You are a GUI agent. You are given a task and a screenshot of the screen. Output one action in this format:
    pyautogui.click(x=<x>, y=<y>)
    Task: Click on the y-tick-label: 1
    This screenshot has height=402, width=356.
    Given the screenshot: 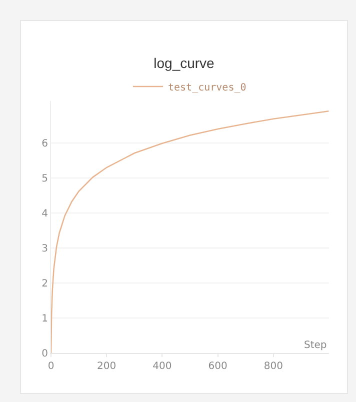 What is the action you would take?
    pyautogui.click(x=45, y=319)
    